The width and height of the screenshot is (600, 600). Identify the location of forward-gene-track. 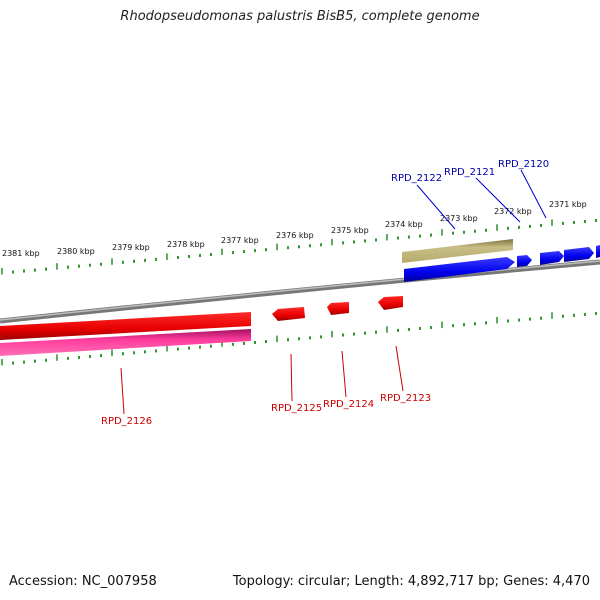
(502, 263).